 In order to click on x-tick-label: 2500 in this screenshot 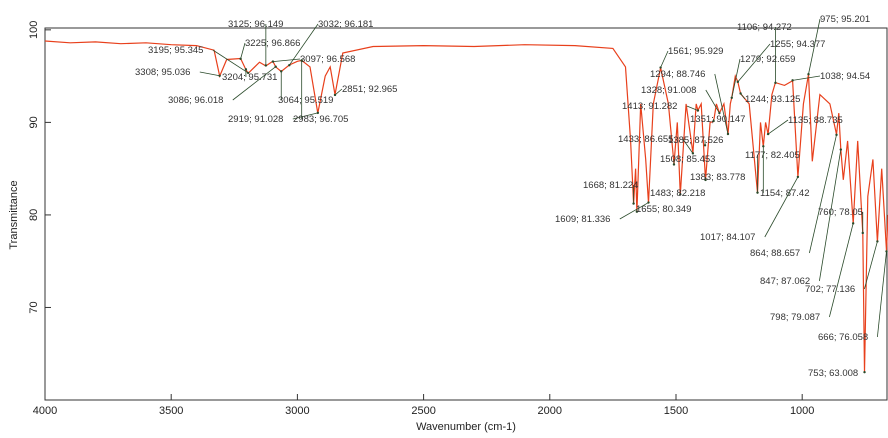, I will do `click(423, 411)`.